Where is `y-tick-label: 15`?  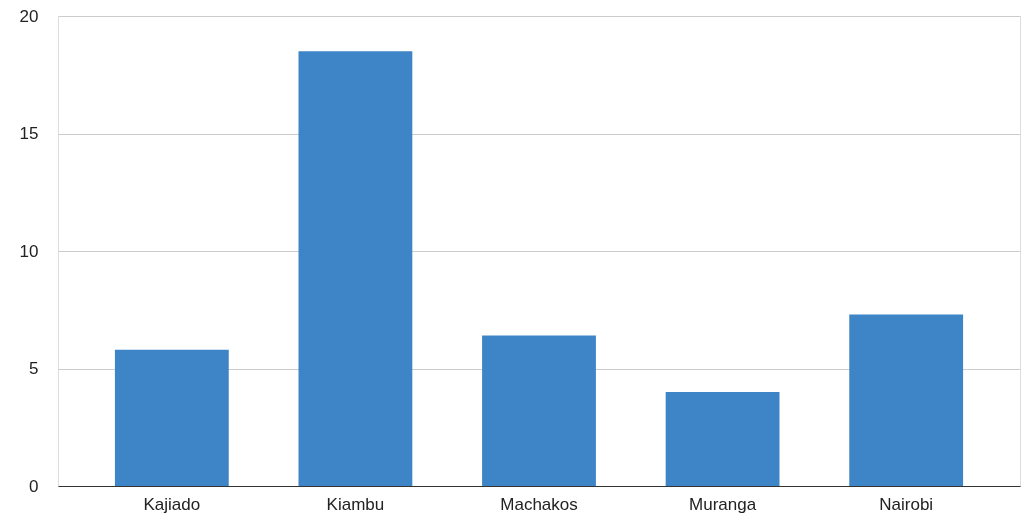
y-tick-label: 15 is located at coordinates (29, 133).